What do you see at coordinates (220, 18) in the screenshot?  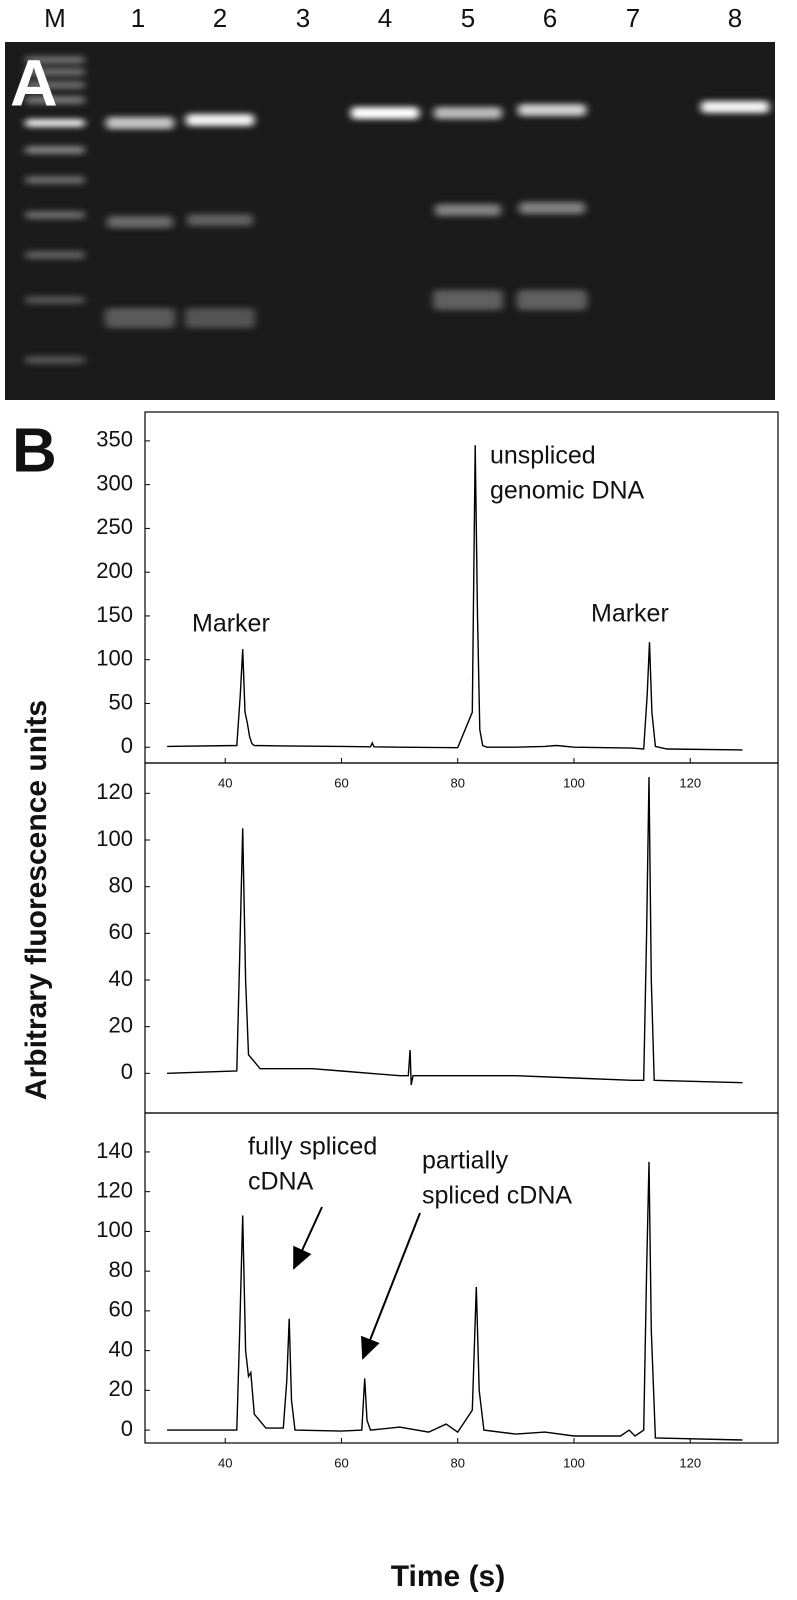 I see `lane-label: 2` at bounding box center [220, 18].